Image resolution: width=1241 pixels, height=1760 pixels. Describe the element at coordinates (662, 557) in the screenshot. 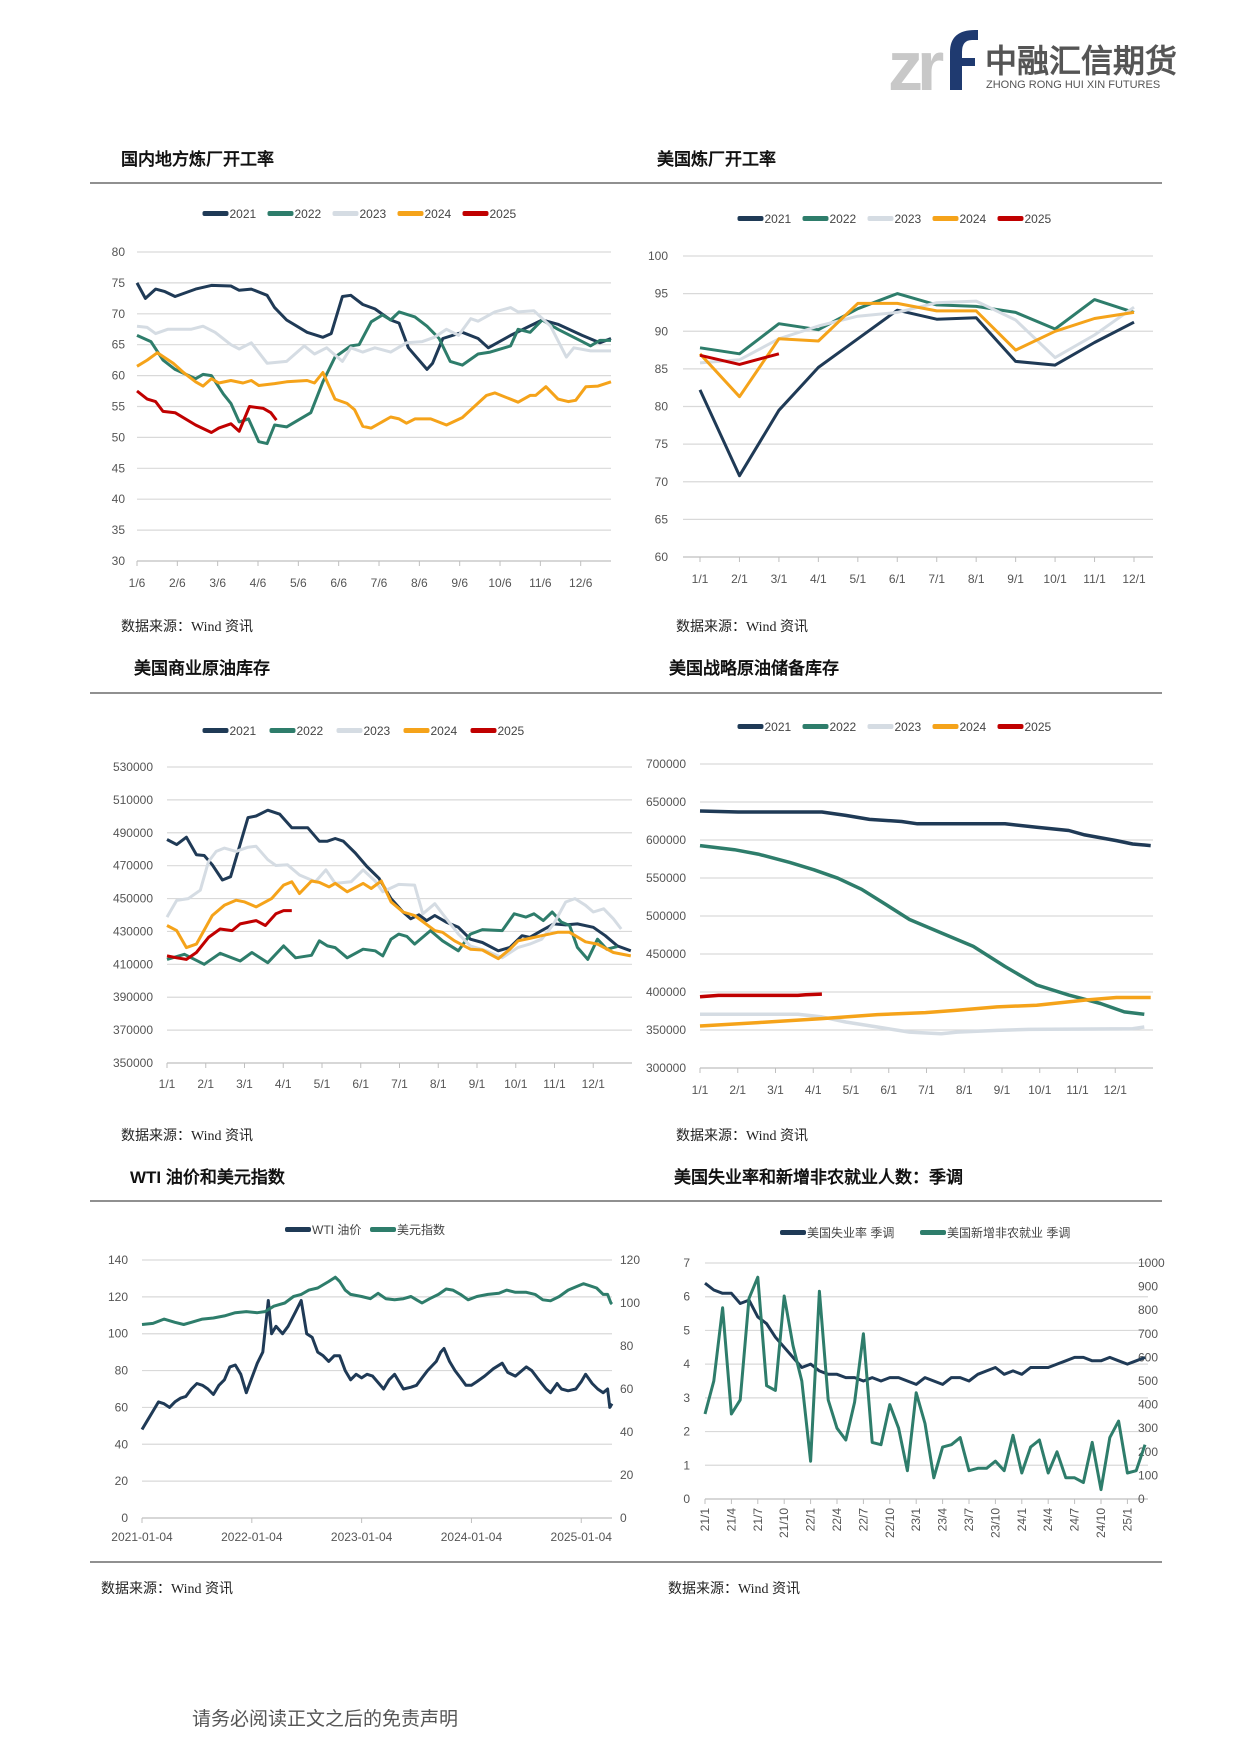

I see `y-tick-label: 60` at that location.